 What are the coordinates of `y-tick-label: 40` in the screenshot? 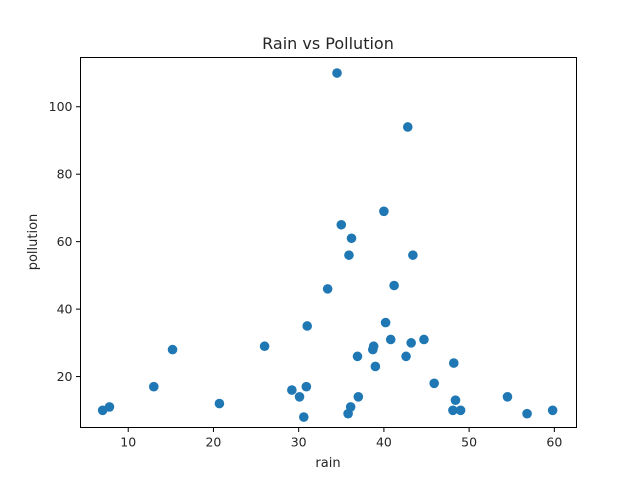 It's located at (65, 309).